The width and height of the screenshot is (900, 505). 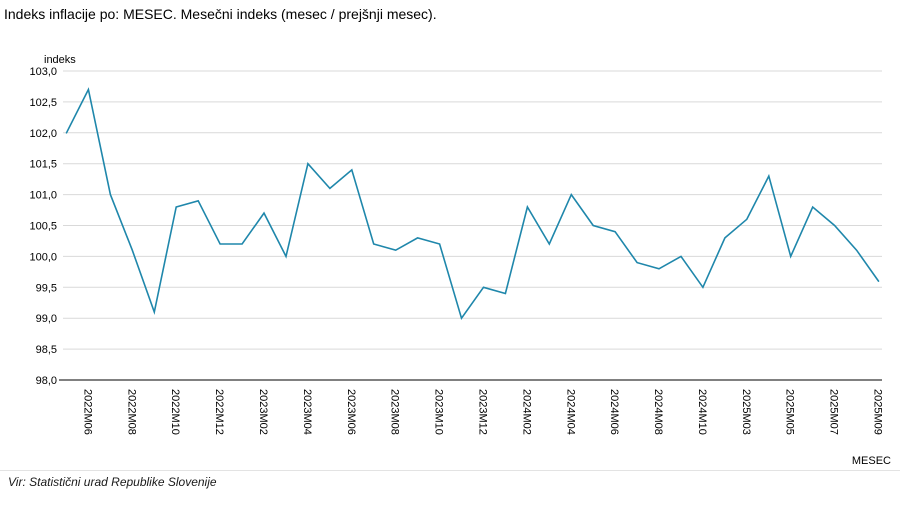 What do you see at coordinates (43, 196) in the screenshot?
I see `y-tick-label: 101,0` at bounding box center [43, 196].